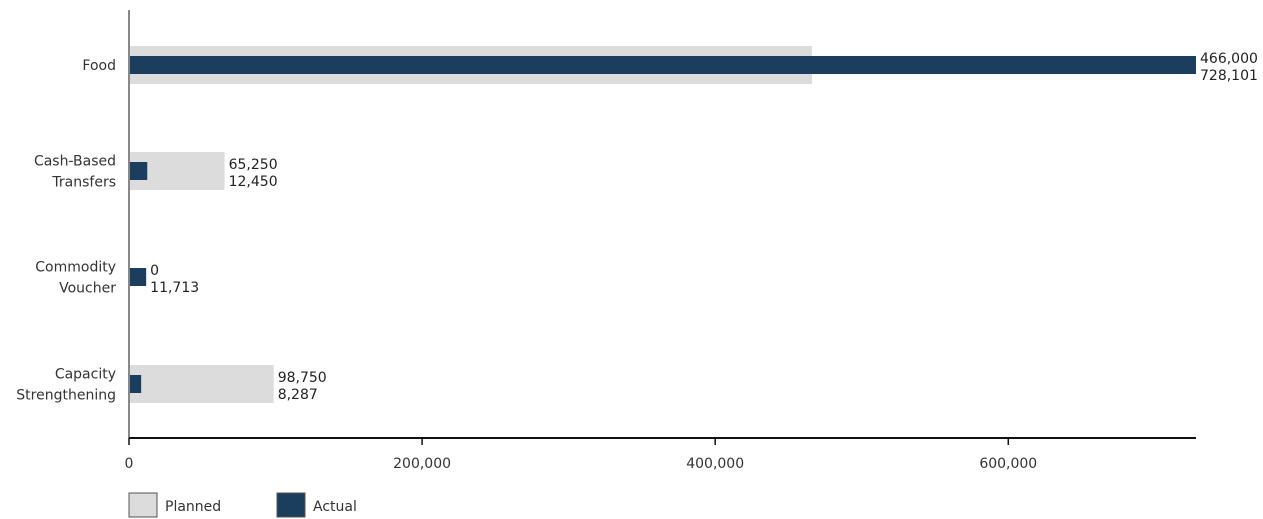 This screenshot has width=1263, height=519. I want to click on actual-value-label: 8,287, so click(298, 395).